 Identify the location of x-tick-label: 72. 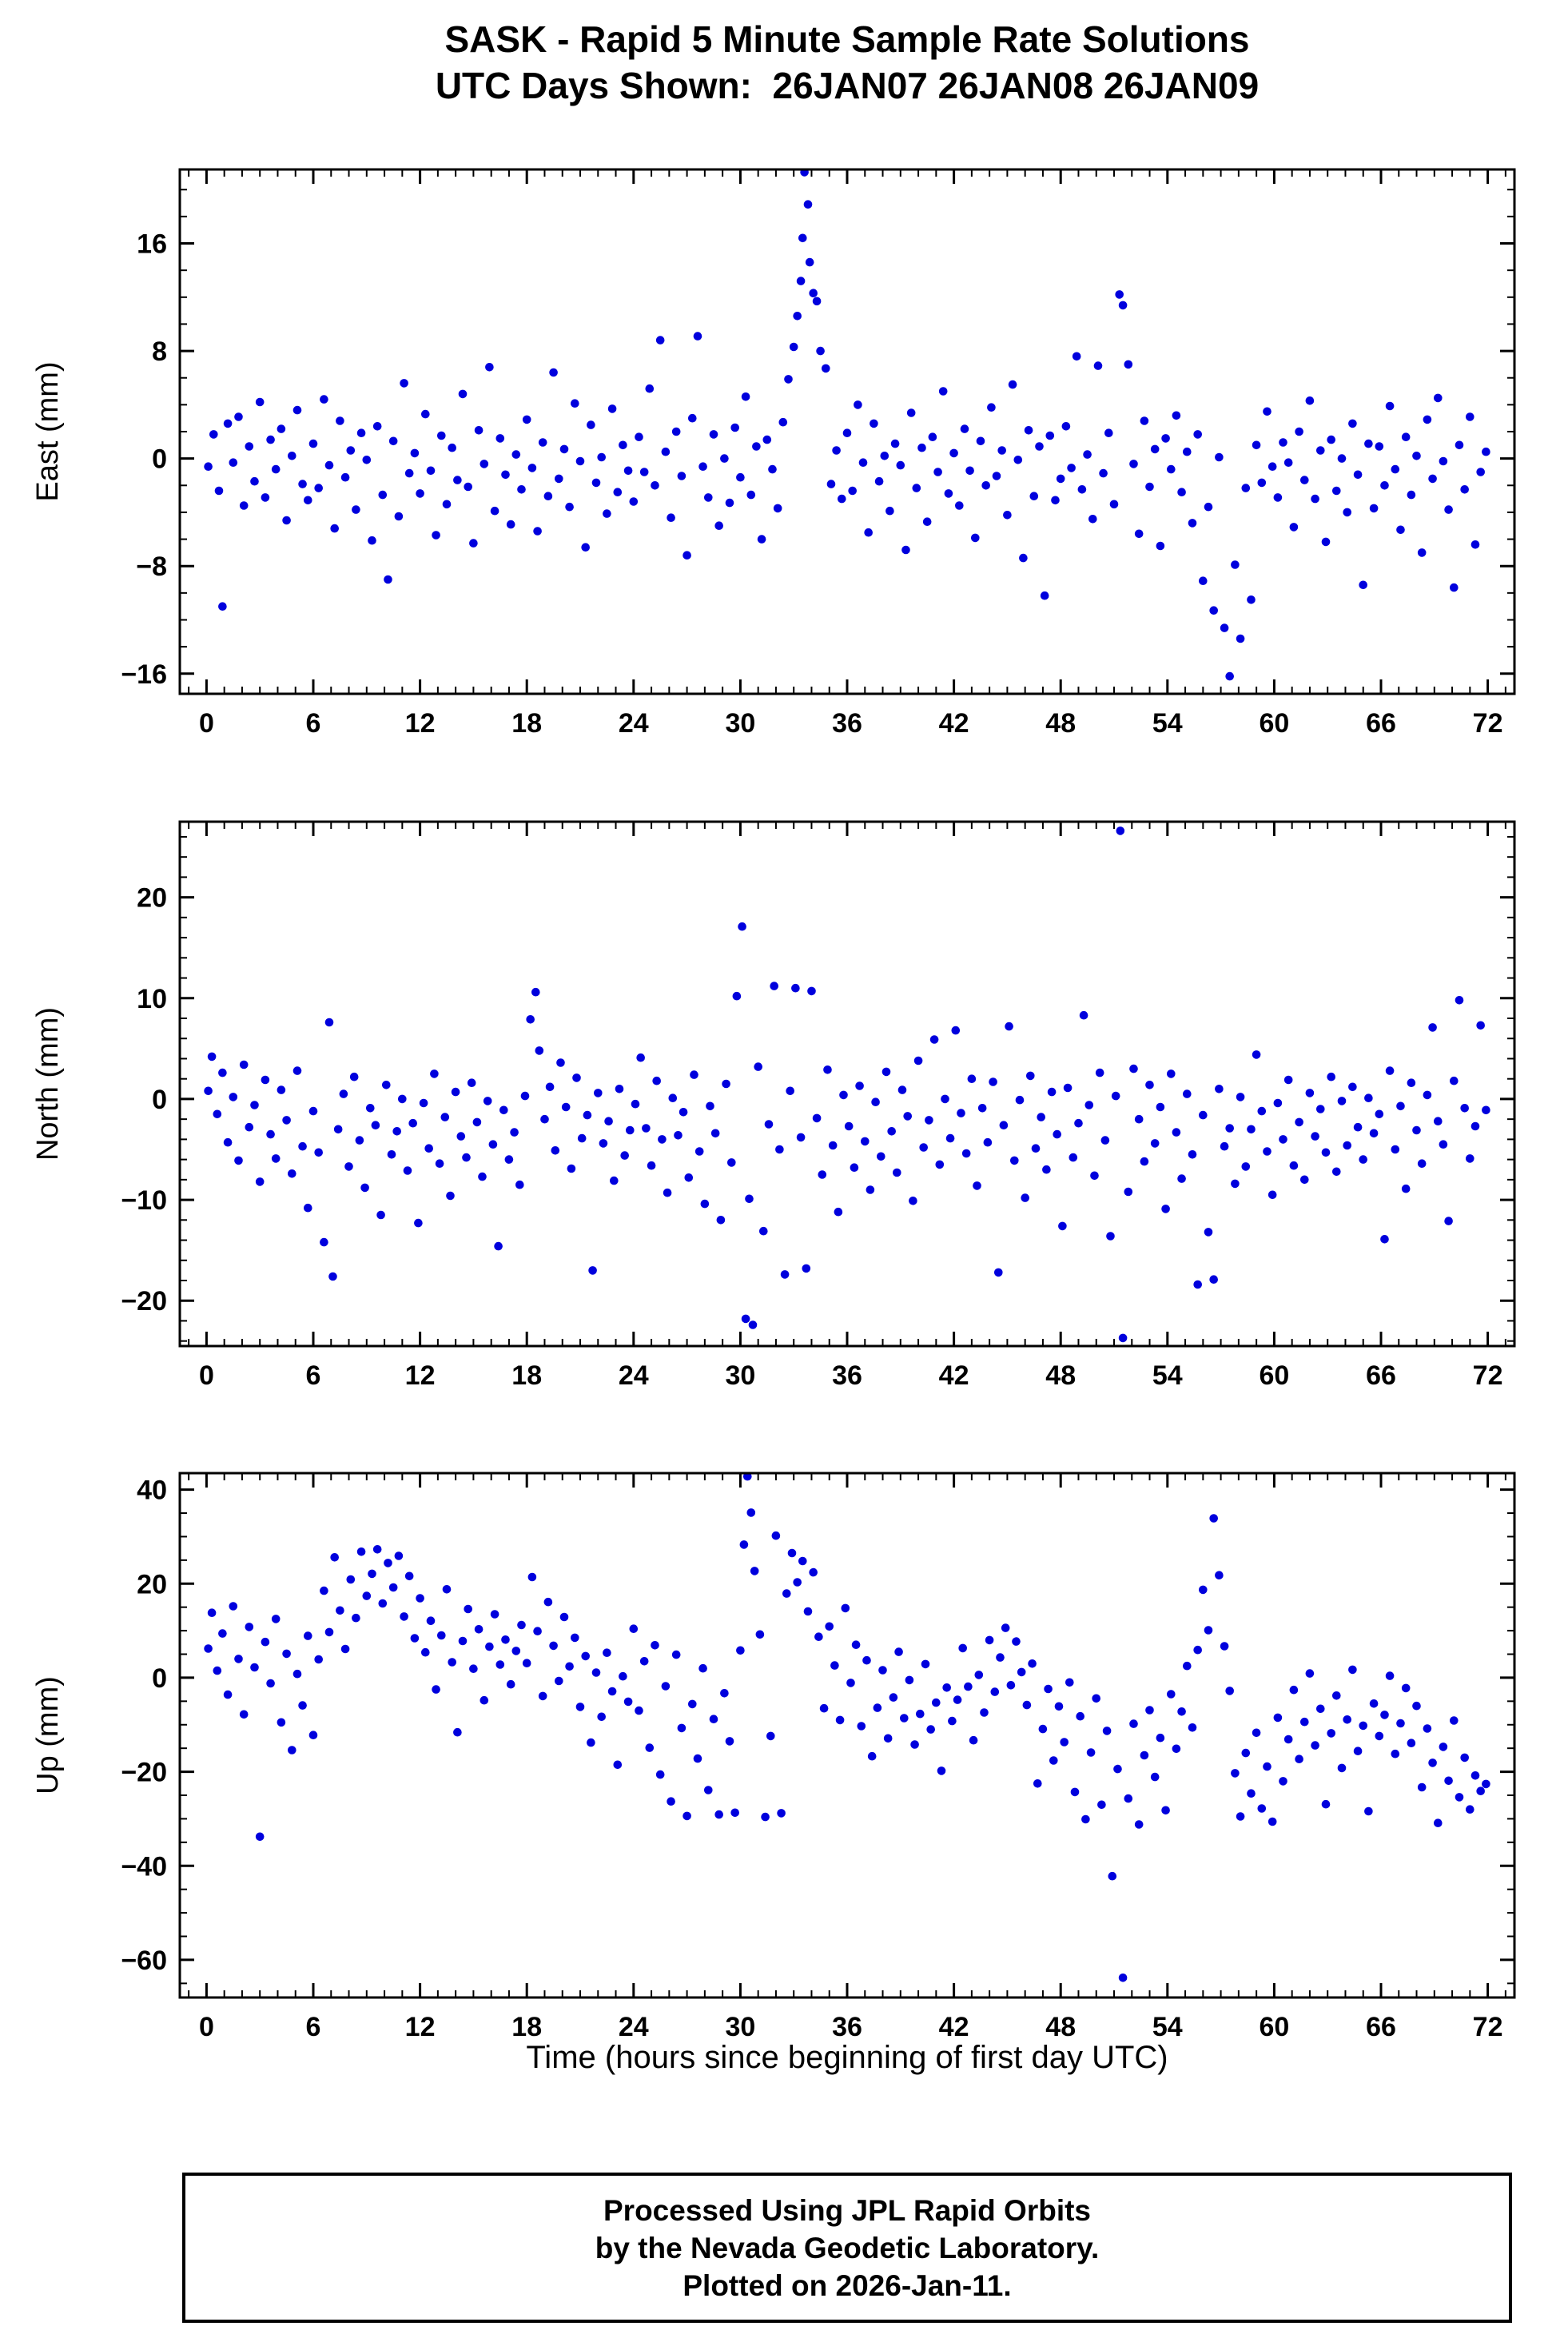
(1488, 2027).